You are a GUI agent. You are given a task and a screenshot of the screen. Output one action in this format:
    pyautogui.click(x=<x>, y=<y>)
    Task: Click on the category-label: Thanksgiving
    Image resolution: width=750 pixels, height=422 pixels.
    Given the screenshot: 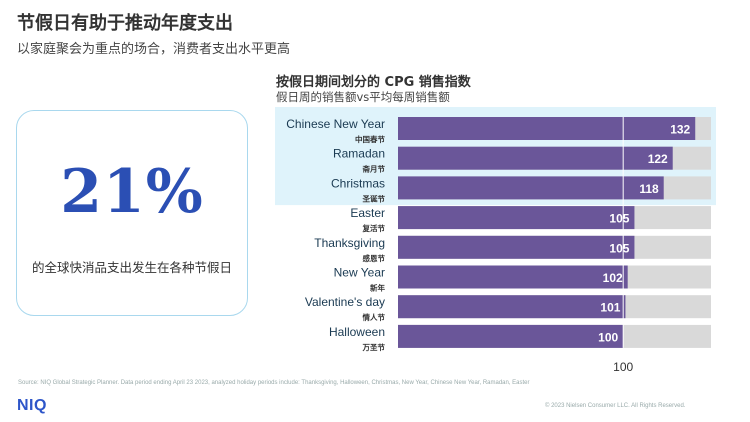 What is the action you would take?
    pyautogui.click(x=349, y=243)
    